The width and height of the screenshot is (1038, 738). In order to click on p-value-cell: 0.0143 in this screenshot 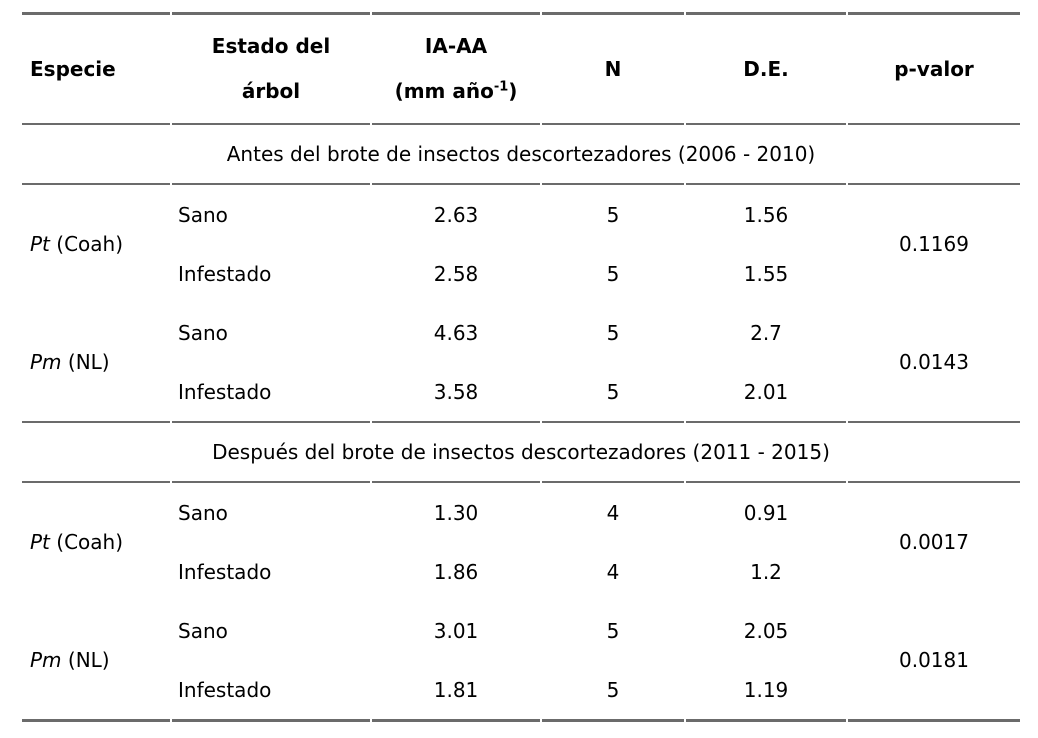, I will do `click(934, 363)`.